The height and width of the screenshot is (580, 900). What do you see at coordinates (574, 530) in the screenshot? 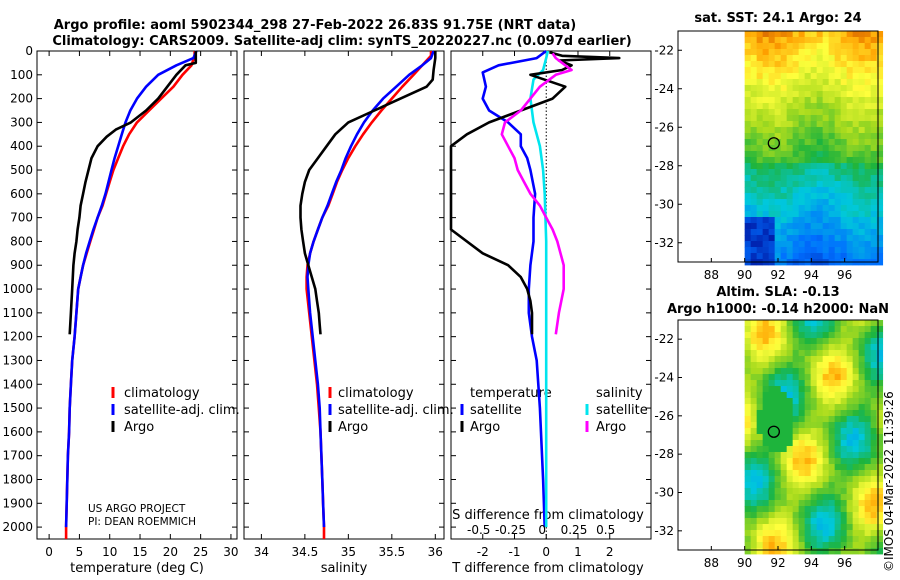
I see `s-difference-tick-label: 0.25` at bounding box center [574, 530].